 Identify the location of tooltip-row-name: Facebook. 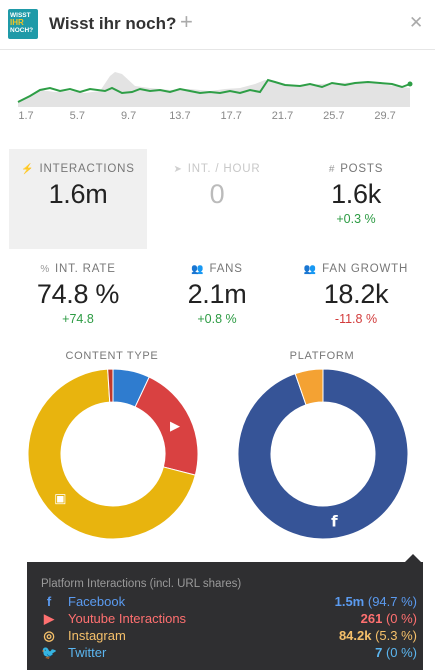
(97, 601).